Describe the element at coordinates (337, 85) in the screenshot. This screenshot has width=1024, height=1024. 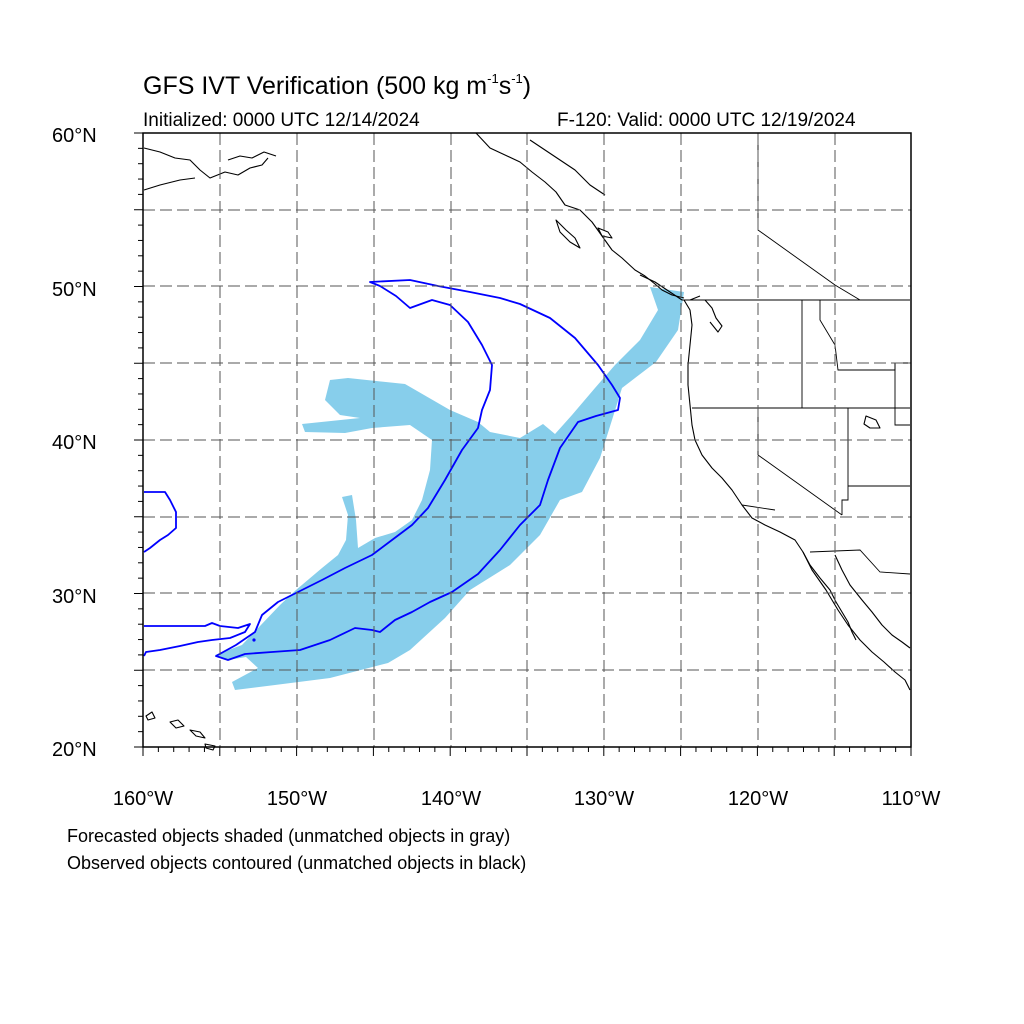
I see `map-title: GFS IVT Verification (500 kg m-1s-1)` at that location.